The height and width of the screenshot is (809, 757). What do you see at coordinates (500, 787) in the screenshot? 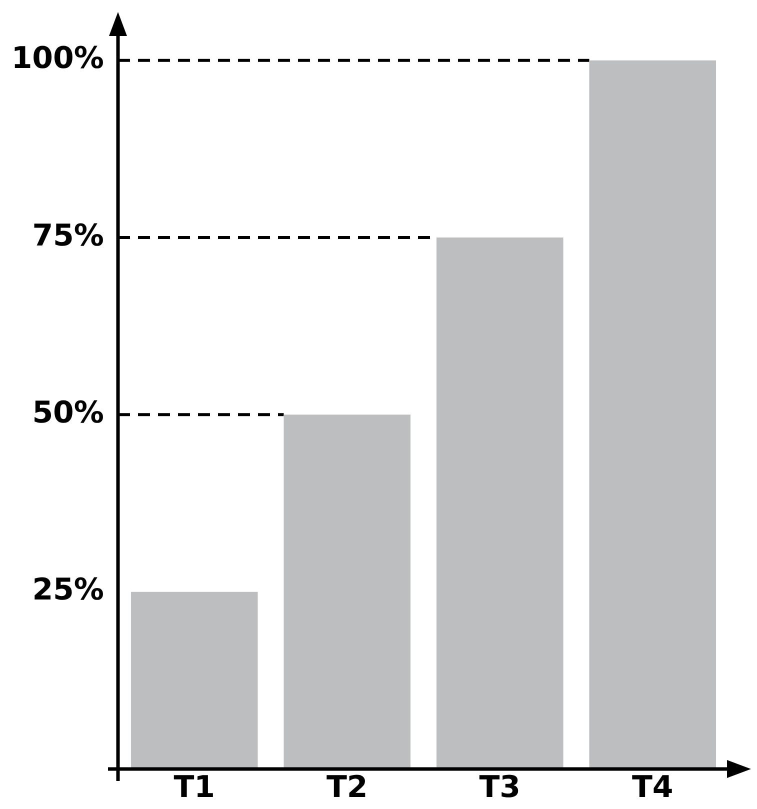
I see `x-tick-label: T3` at bounding box center [500, 787].